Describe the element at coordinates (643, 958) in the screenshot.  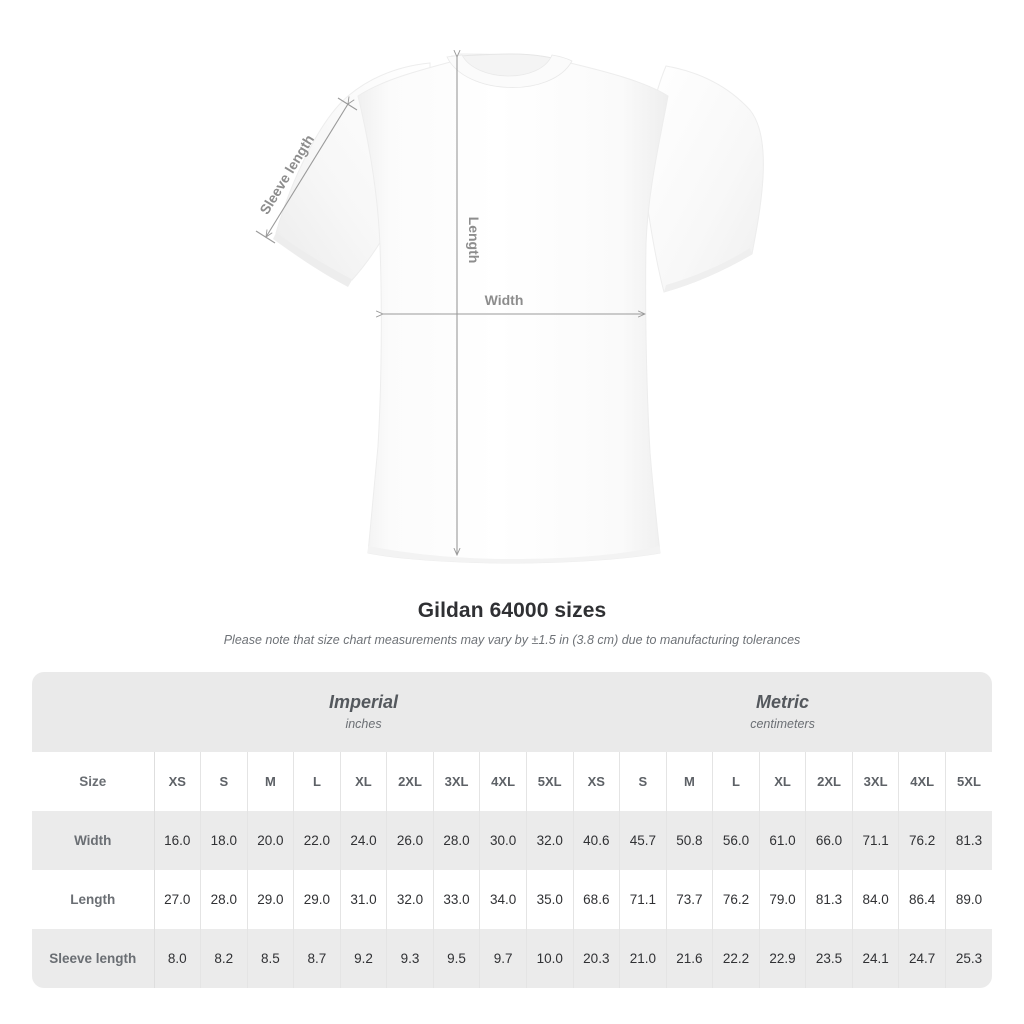
I see `measurement-cell: 21.0` at that location.